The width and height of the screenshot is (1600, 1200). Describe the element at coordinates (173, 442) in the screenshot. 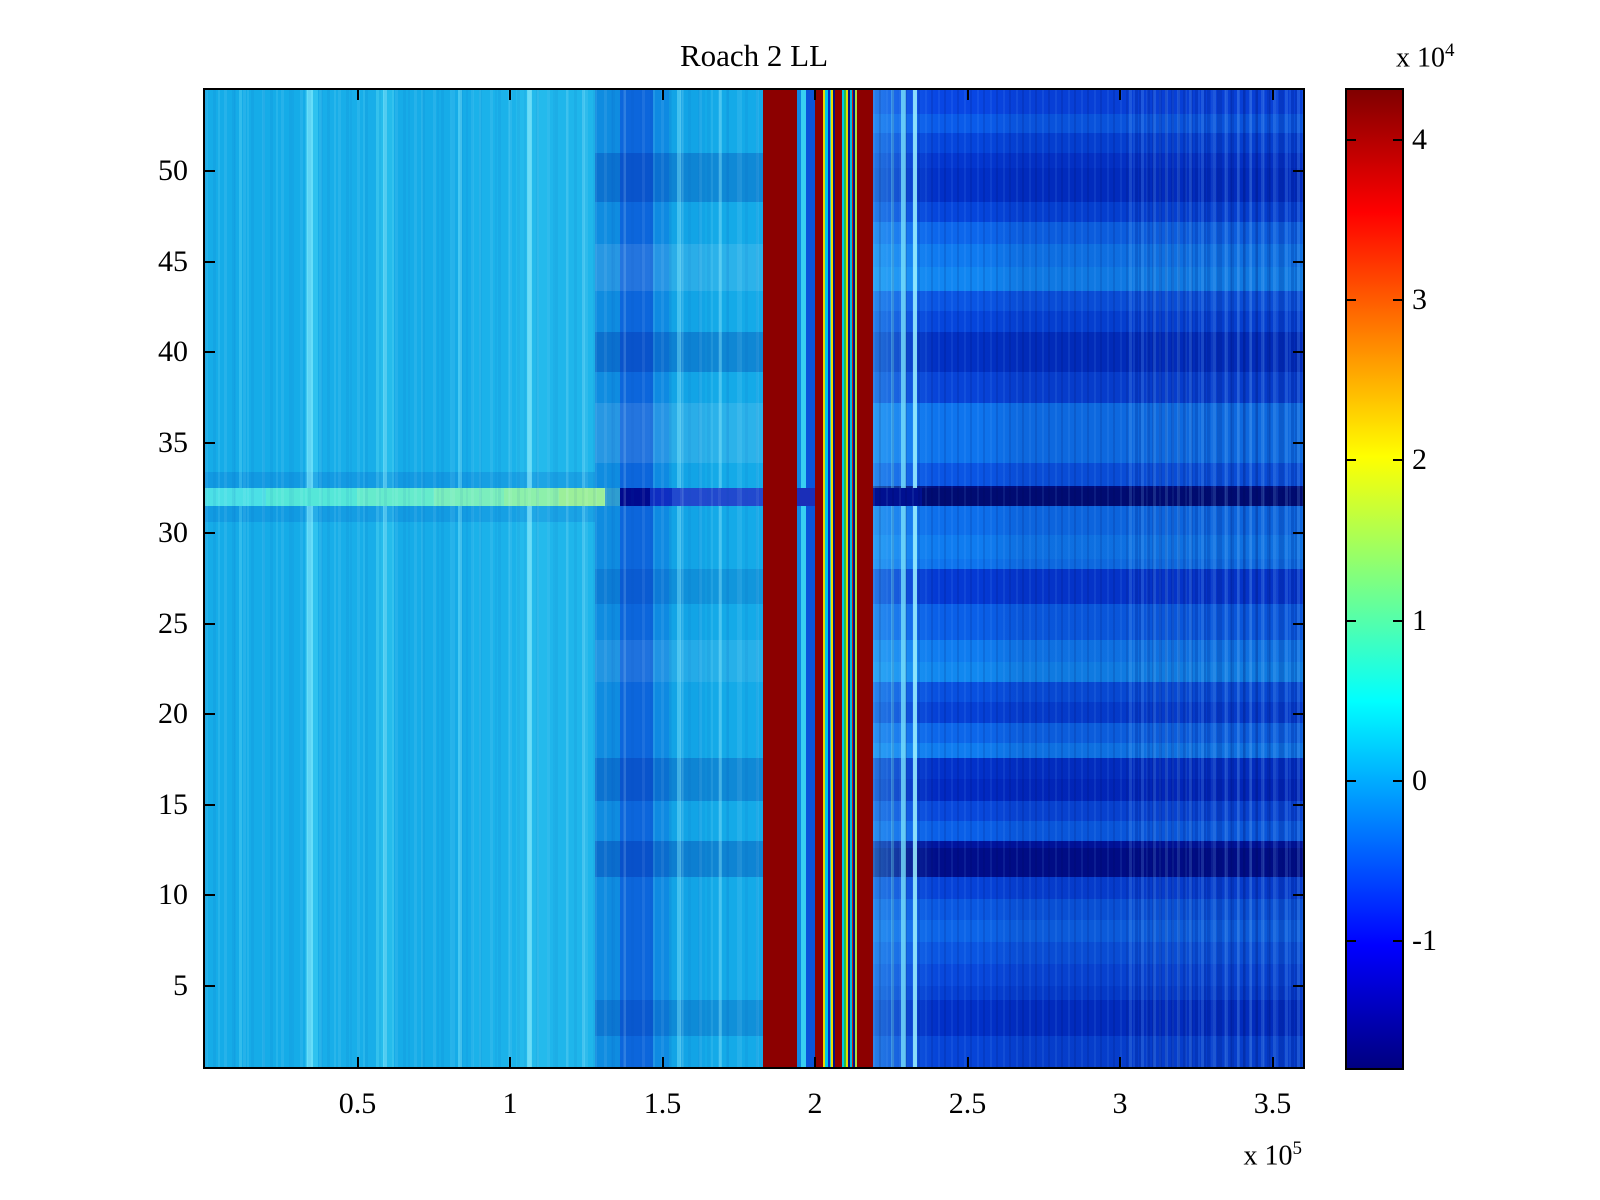

I see `y-tick-label: 35` at that location.